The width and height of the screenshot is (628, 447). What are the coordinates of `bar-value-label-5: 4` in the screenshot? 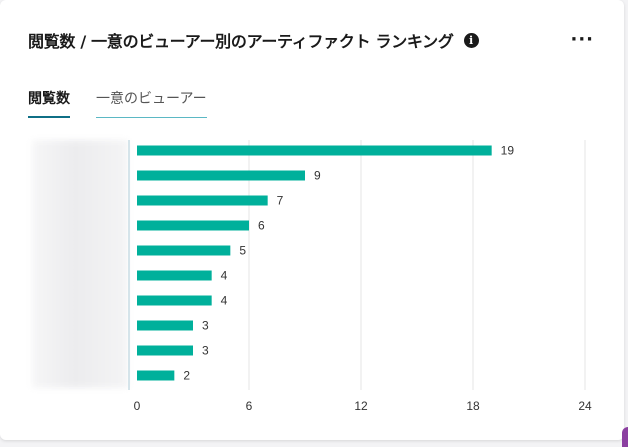 It's located at (224, 276).